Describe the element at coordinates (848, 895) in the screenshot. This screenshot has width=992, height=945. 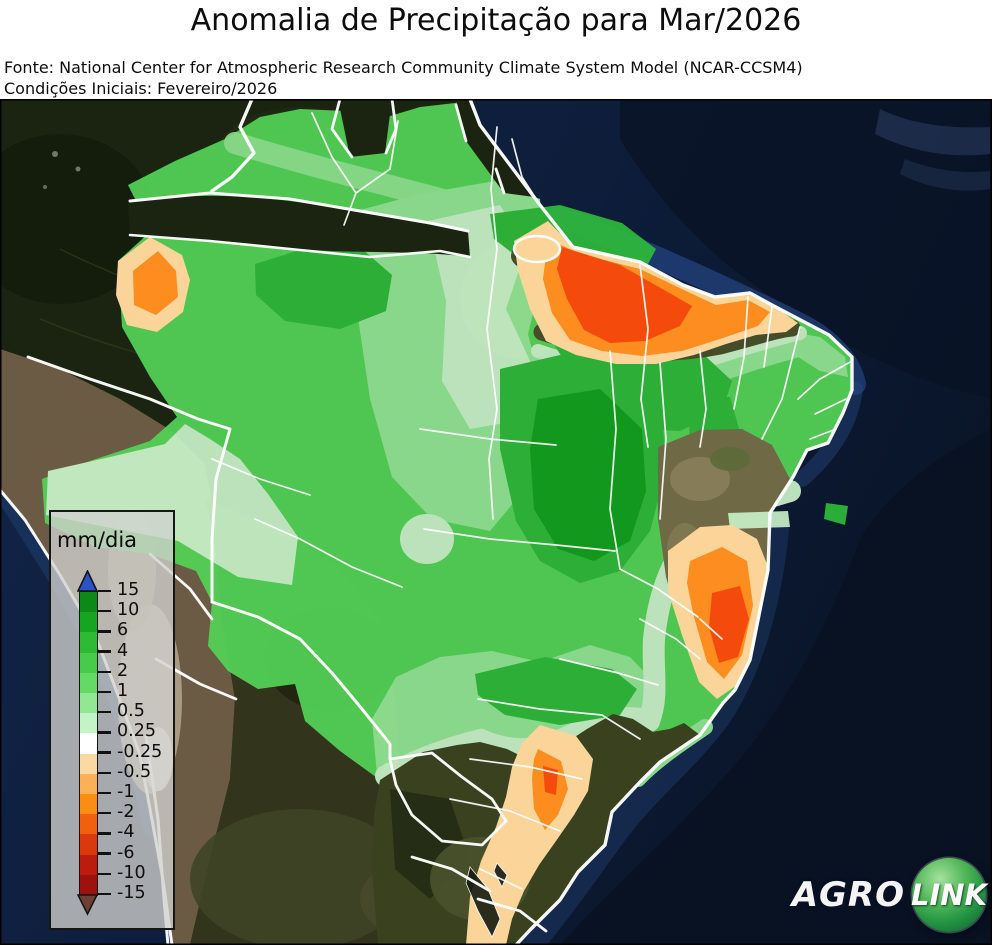
I see `agrolink-logo-agro-text: AGRO` at that location.